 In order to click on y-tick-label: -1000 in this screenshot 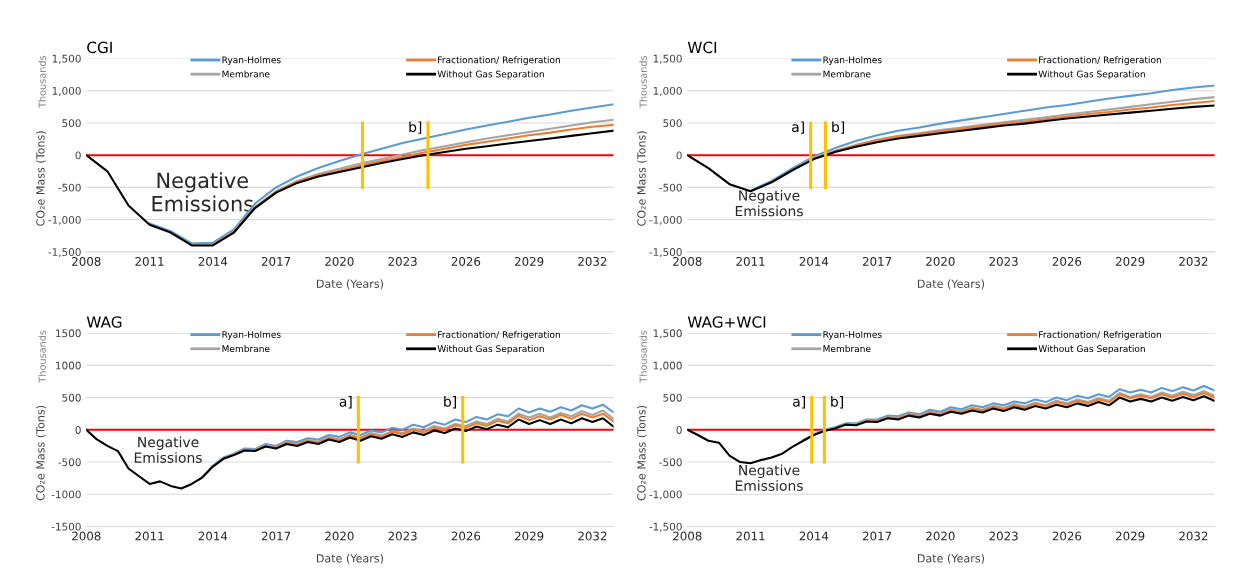, I will do `click(66, 494)`.